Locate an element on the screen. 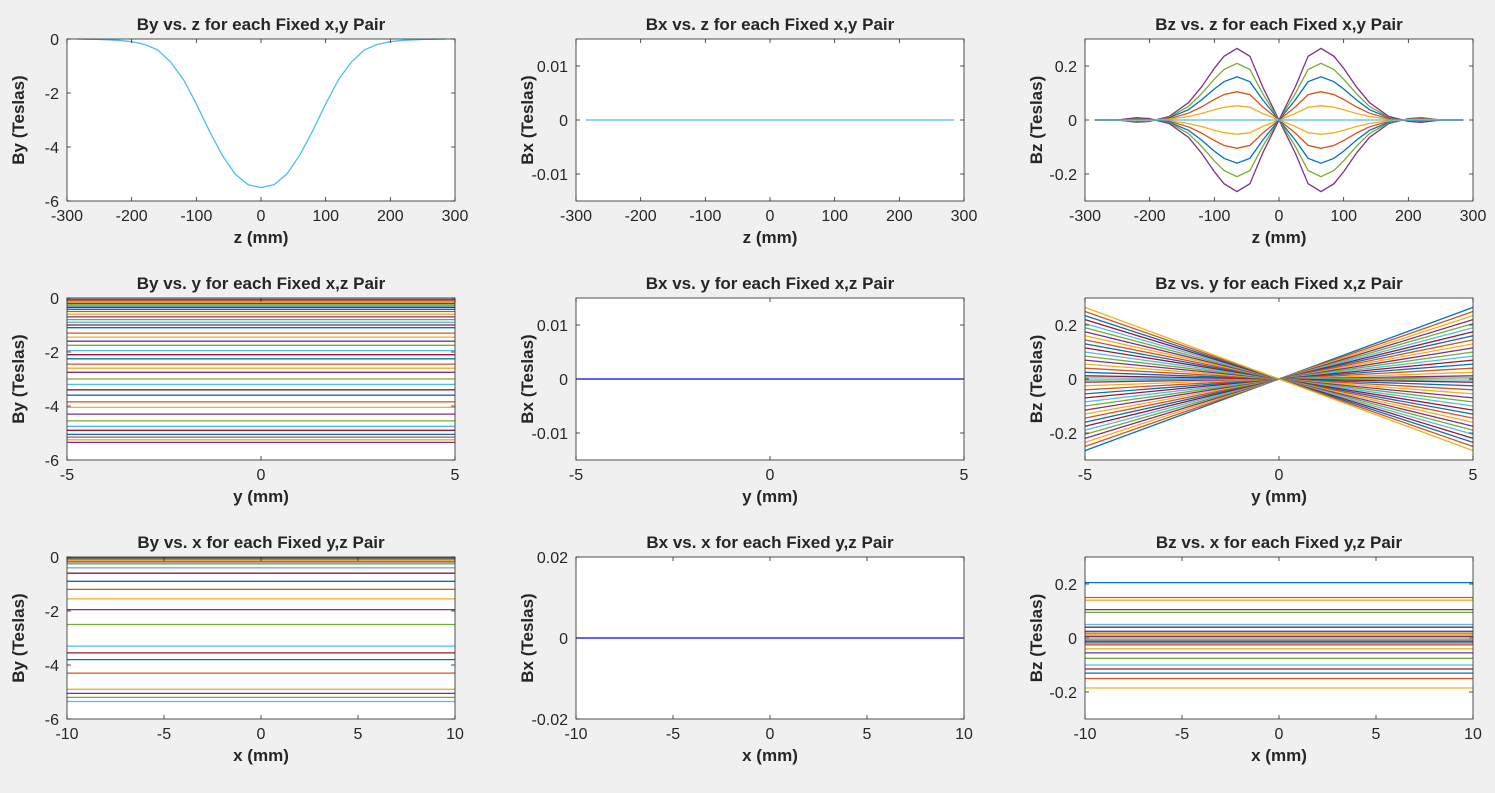 The height and width of the screenshot is (793, 1495). chart-title: Bz vs. x for each Fixed y,z Pair is located at coordinates (1279, 542).